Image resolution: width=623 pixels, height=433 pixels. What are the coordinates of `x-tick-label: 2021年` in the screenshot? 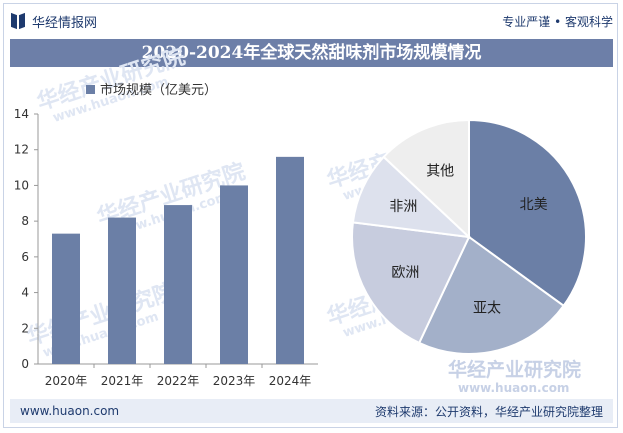 It's located at (122, 381).